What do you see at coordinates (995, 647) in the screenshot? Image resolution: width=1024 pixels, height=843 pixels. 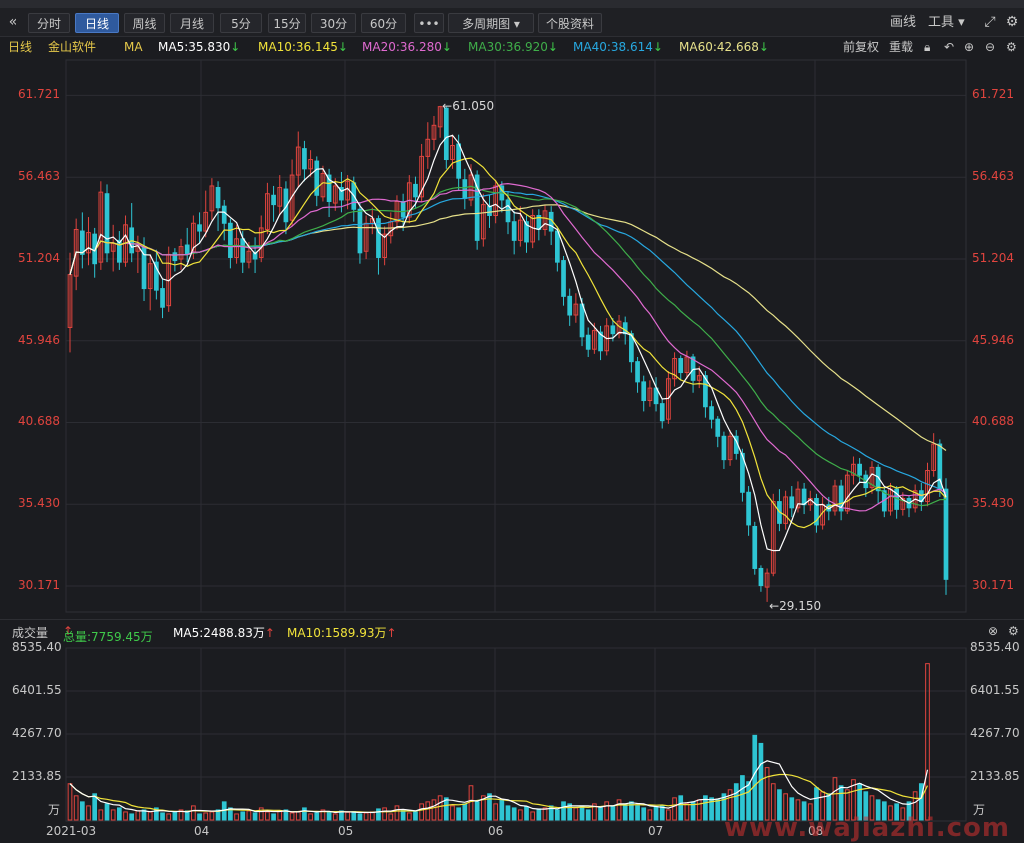 I see `volume-label-right: 8535.40` at bounding box center [995, 647].